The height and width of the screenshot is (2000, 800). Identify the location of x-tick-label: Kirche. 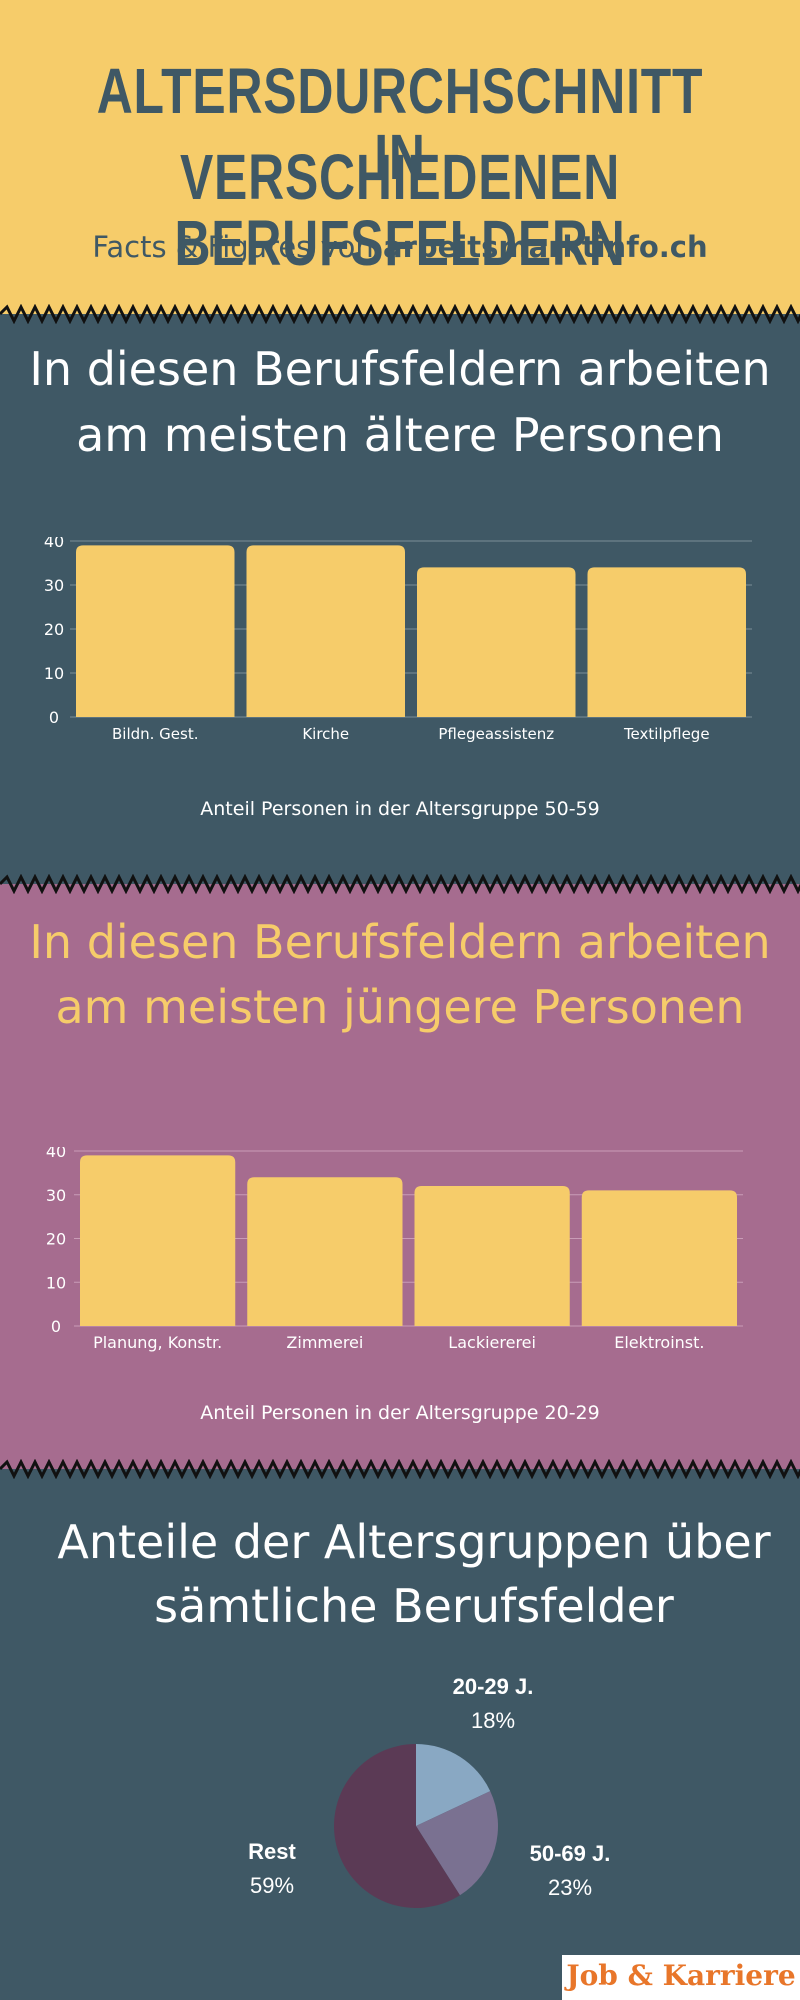
(325, 734).